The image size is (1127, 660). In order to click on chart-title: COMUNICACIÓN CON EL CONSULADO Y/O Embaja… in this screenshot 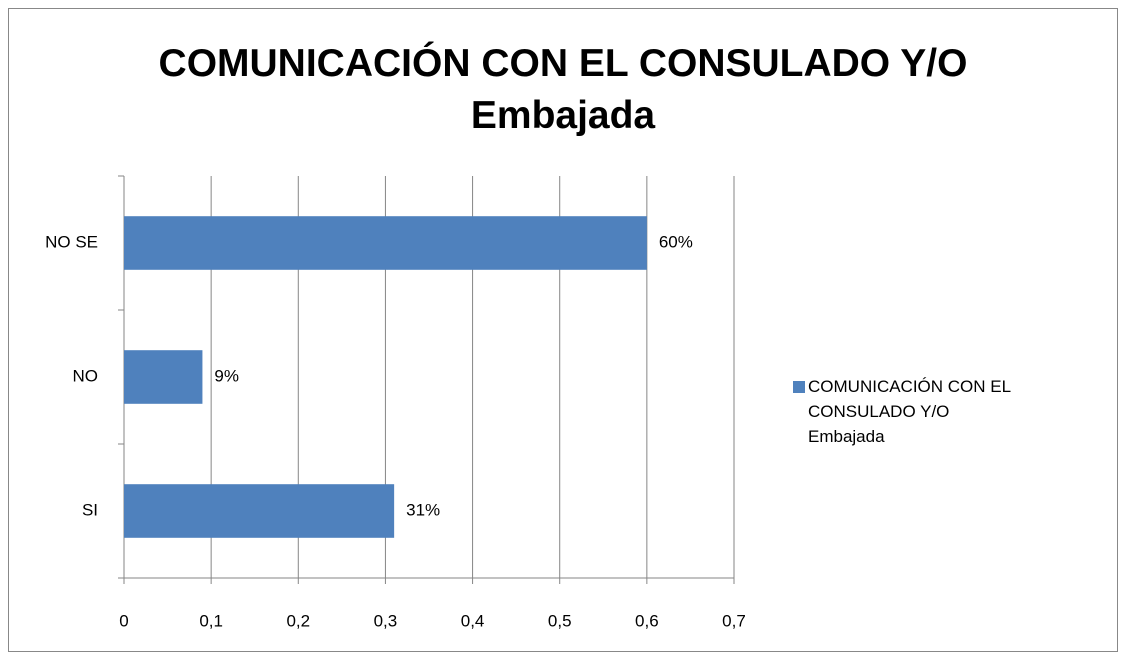, I will do `click(563, 89)`.